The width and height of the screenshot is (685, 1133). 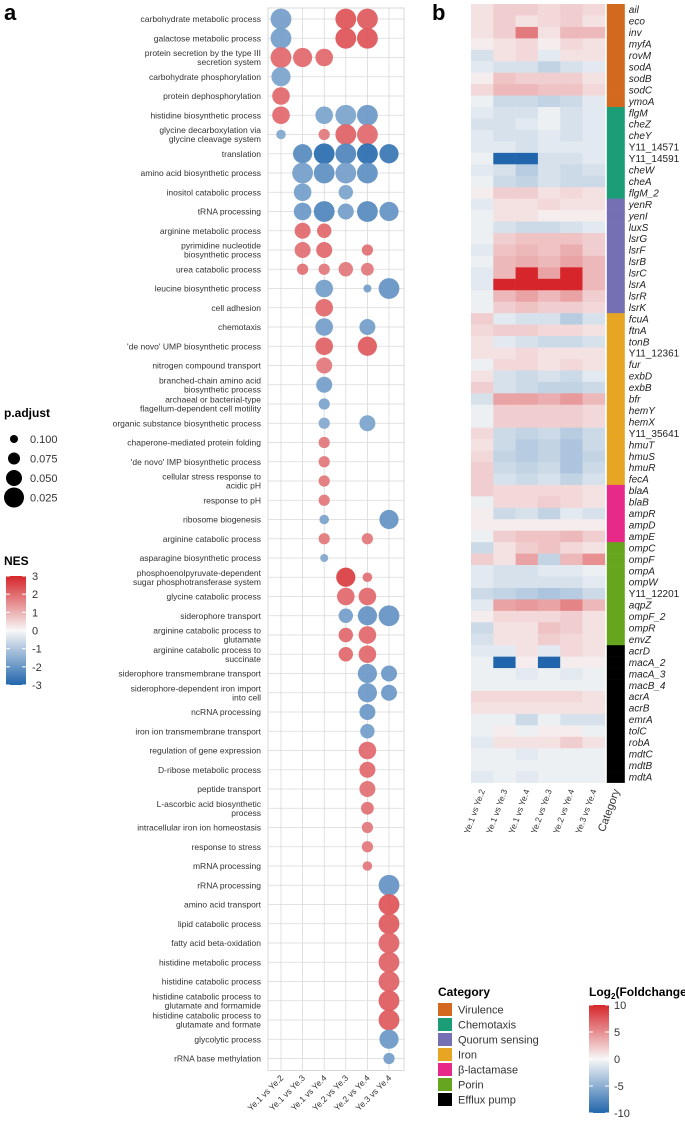 I want to click on size-legend-dot, so click(x=14, y=458).